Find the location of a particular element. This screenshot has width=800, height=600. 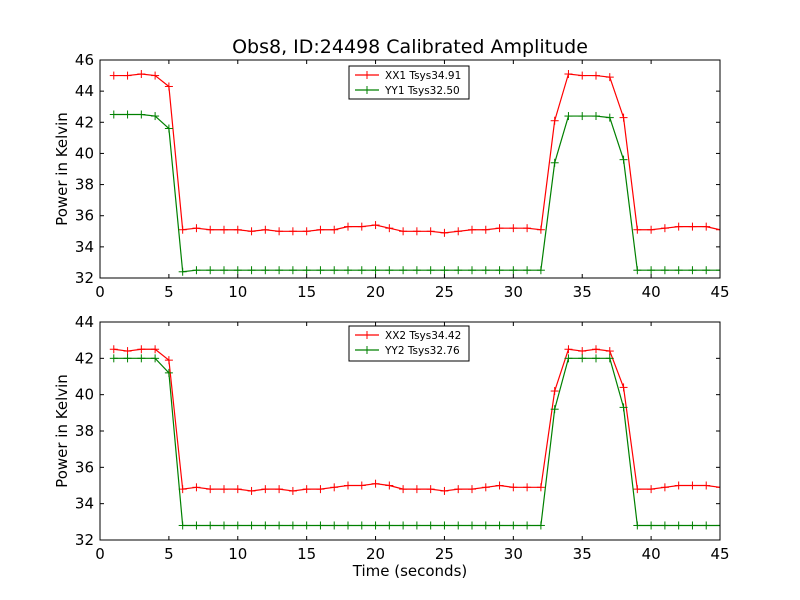

legend-item: YY1 Tsys32.50 is located at coordinates (407, 91).